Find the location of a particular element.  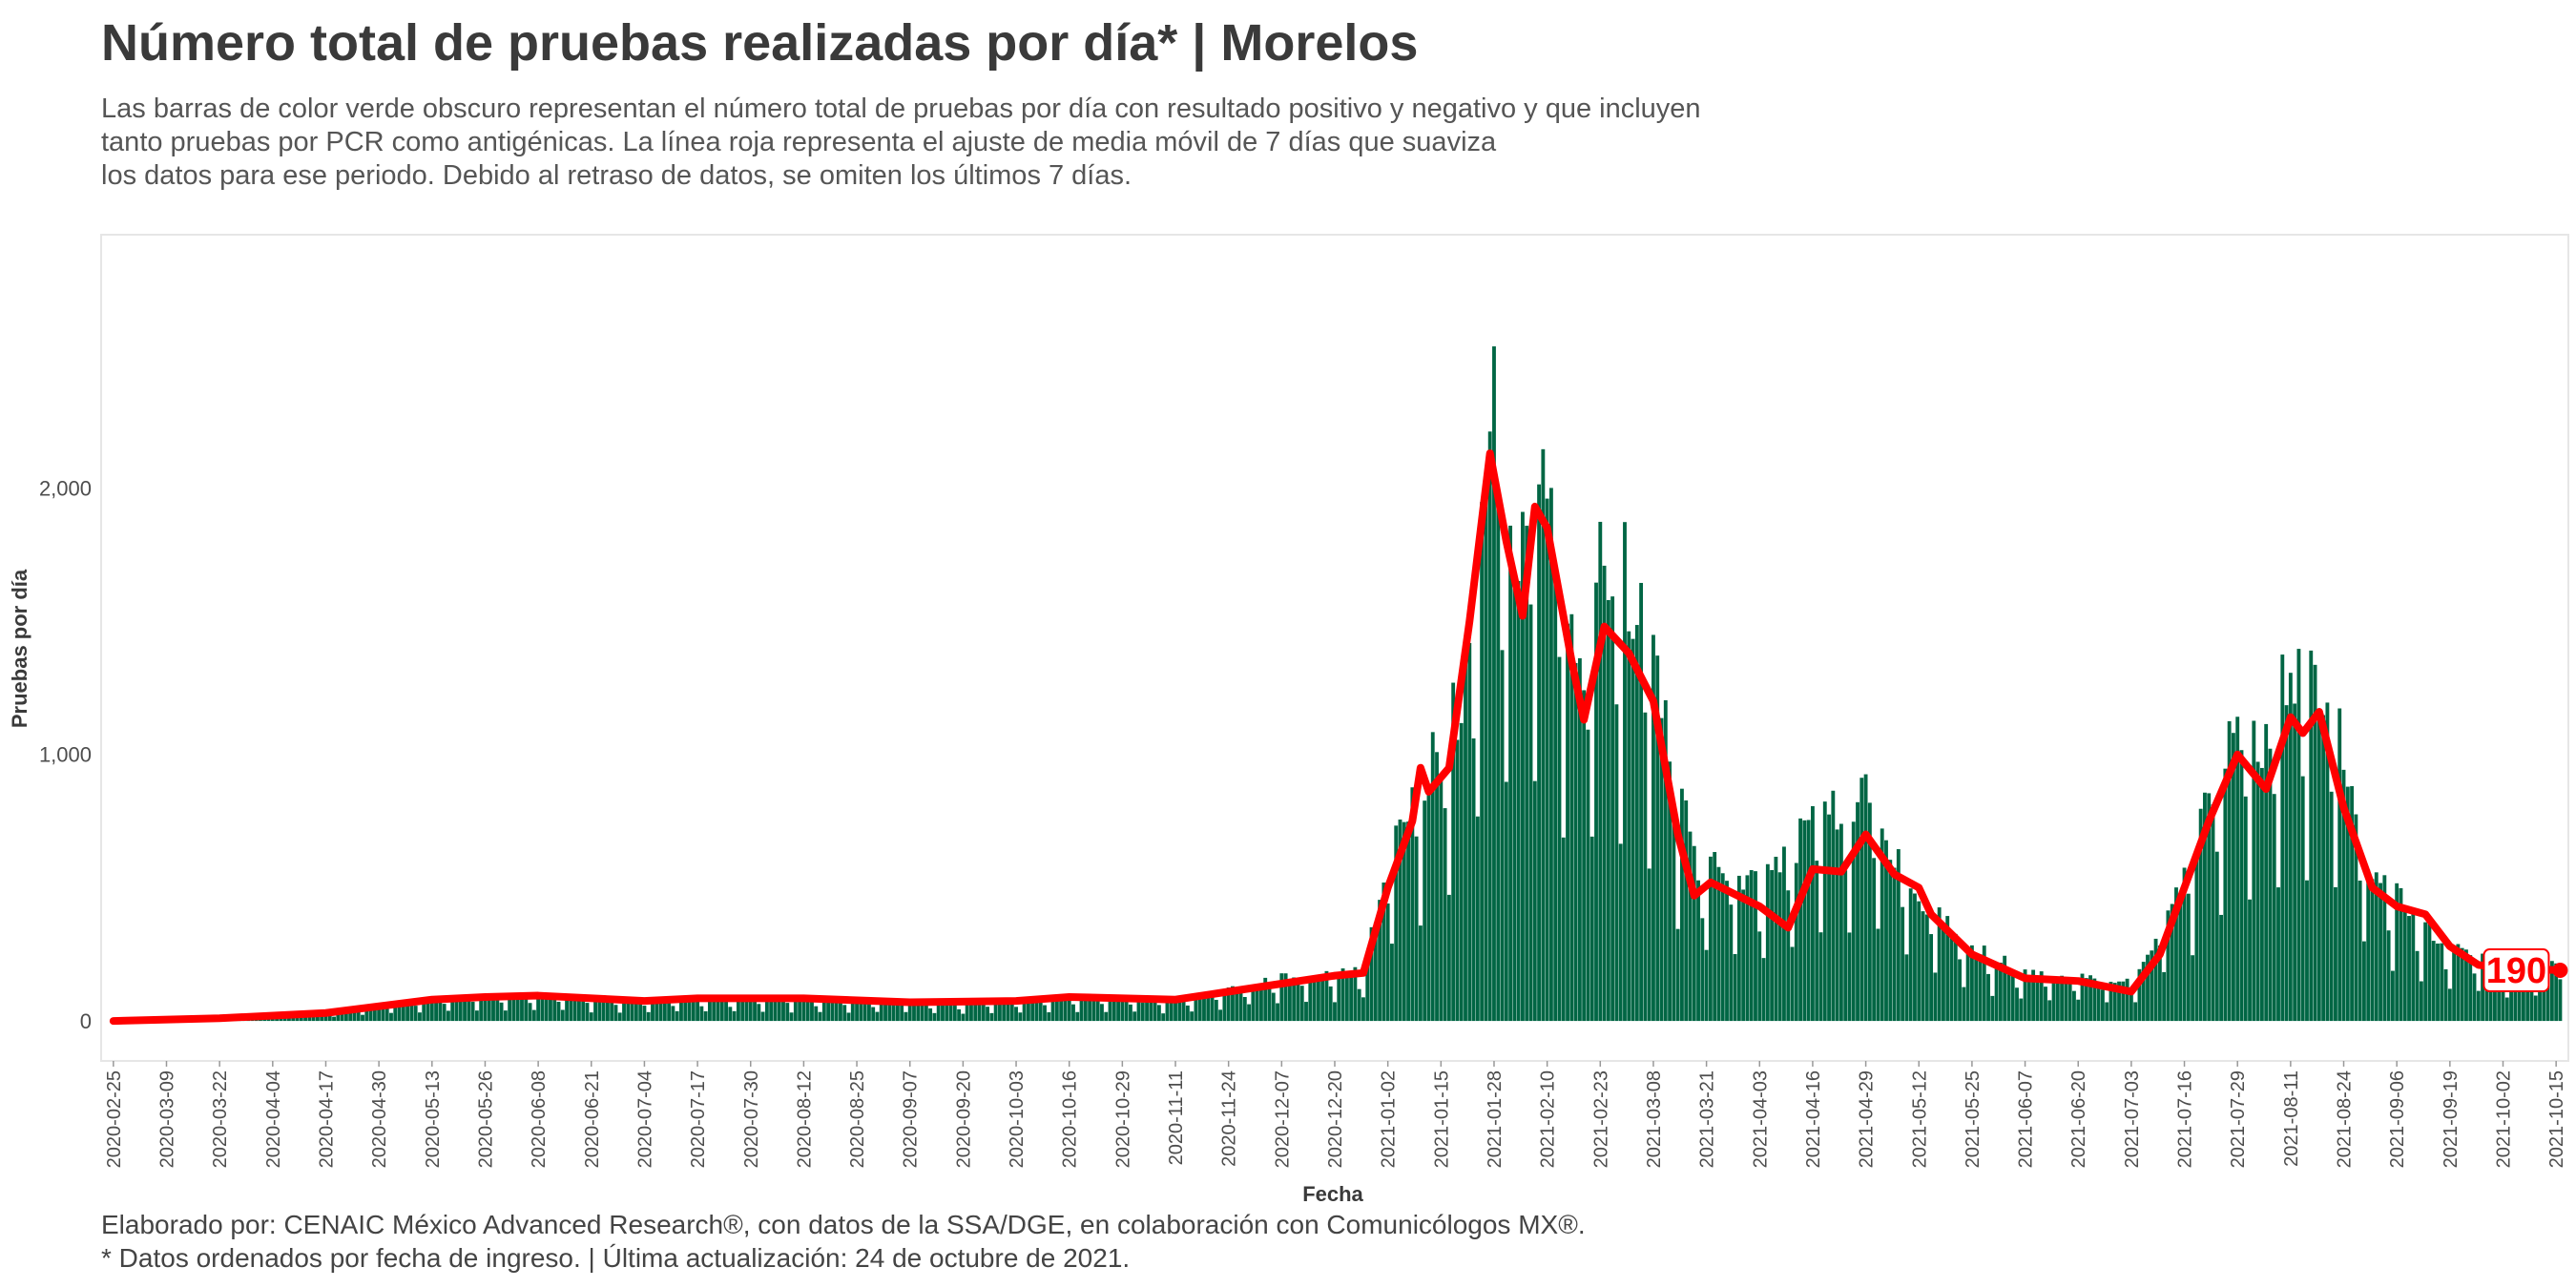

x-tick-label: 2021-06-20 is located at coordinates (2078, 1119).